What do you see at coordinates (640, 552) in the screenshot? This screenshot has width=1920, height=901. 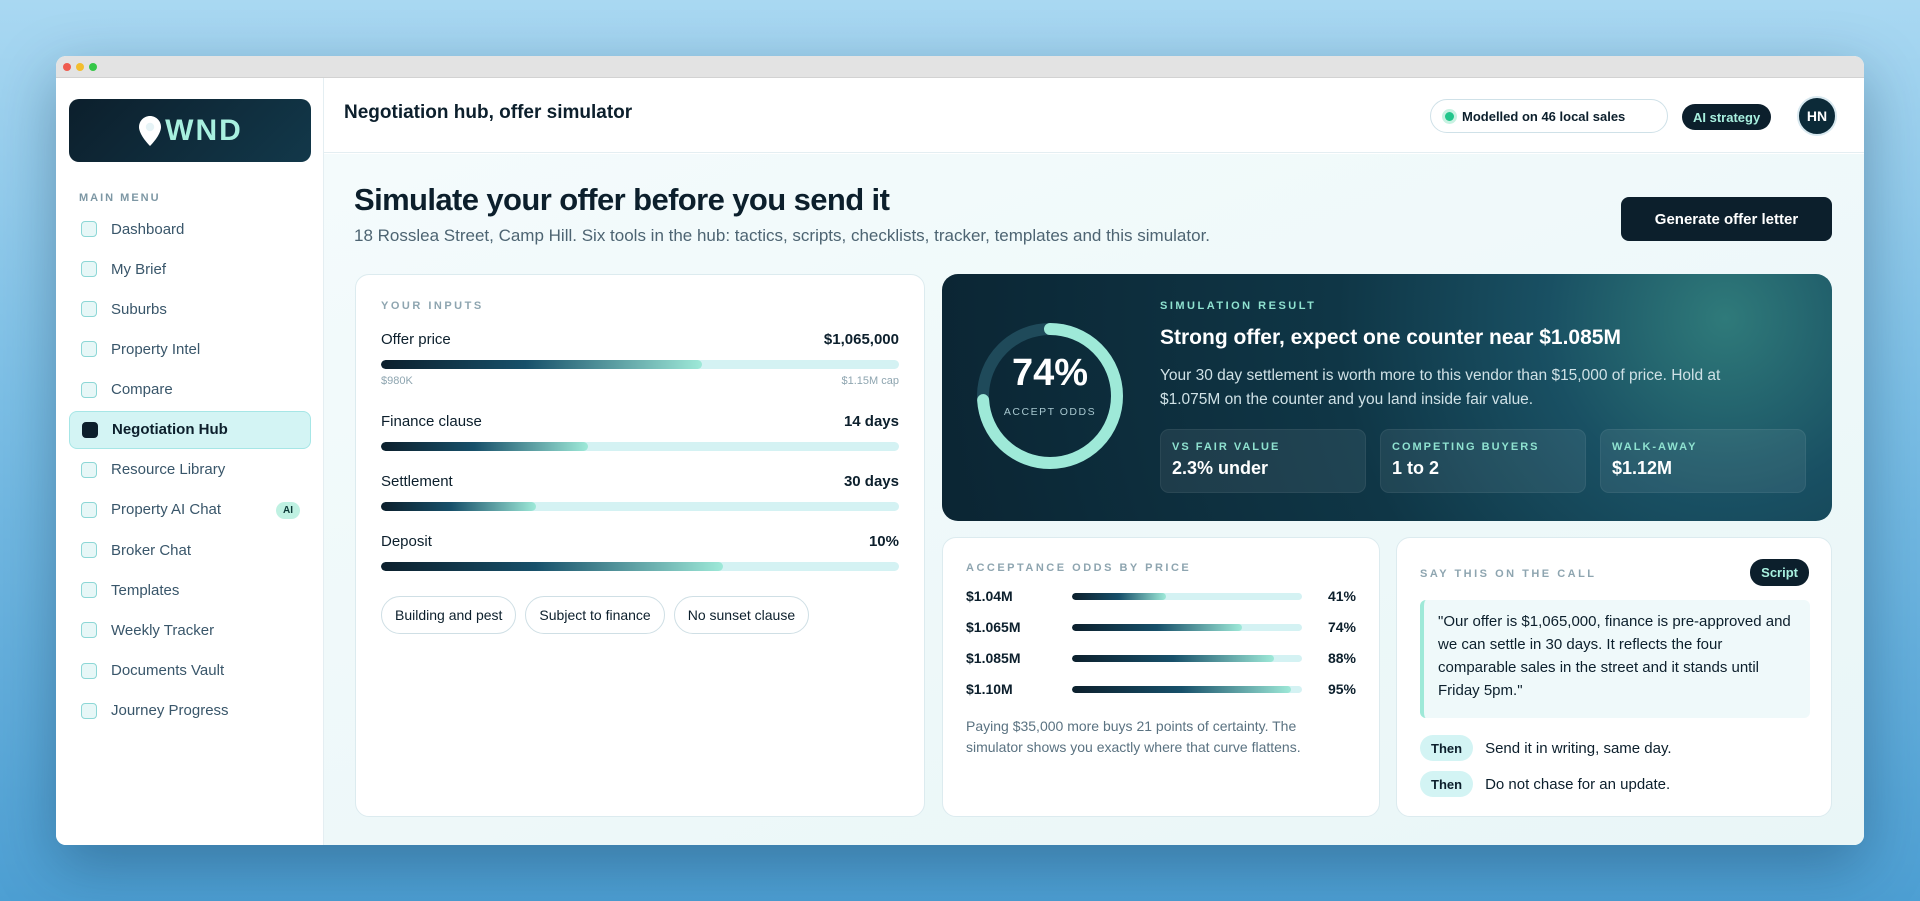 I see `deposit-slider: Deposit 10%` at bounding box center [640, 552].